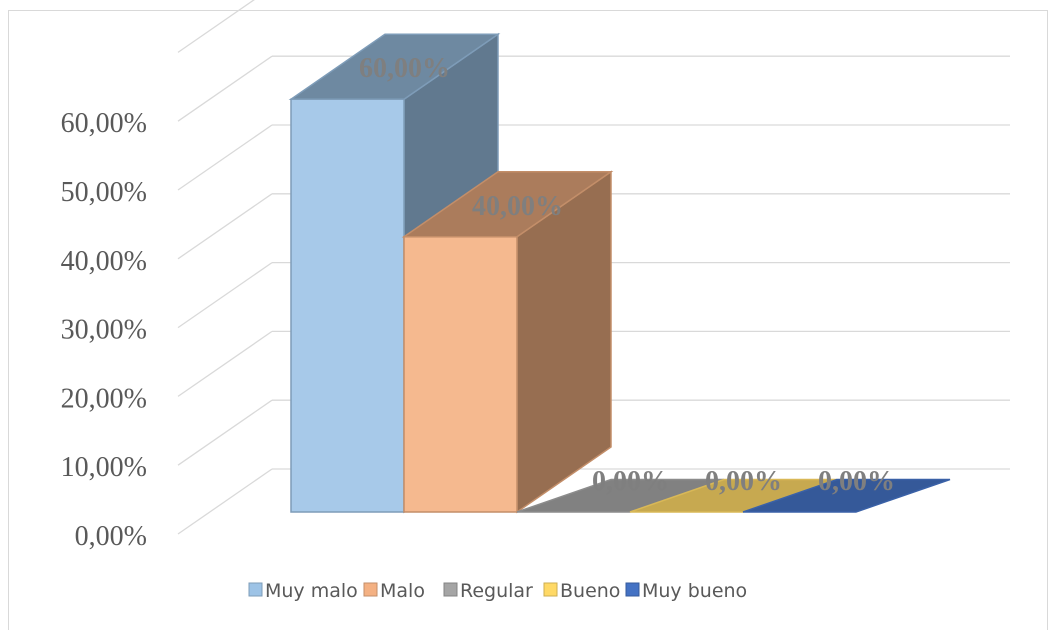 This screenshot has width=1056, height=630. Describe the element at coordinates (517, 206) in the screenshot. I see `data-label: 40,00%` at that location.